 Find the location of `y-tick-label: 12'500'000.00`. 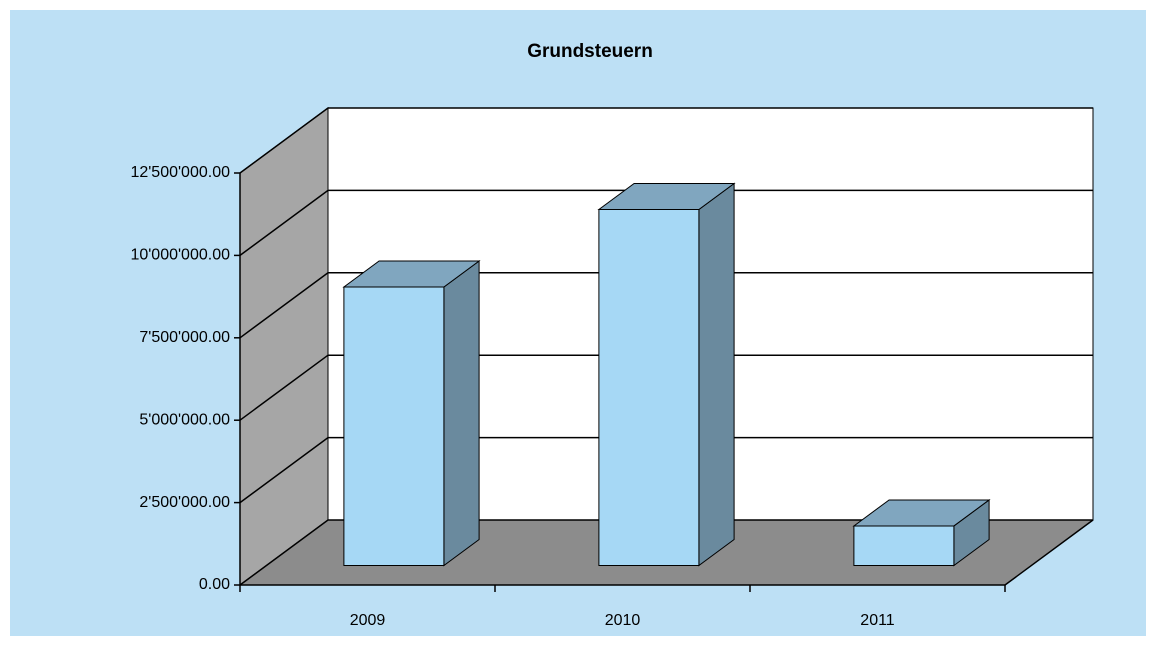

y-tick-label: 12'500'000.00 is located at coordinates (180, 172).